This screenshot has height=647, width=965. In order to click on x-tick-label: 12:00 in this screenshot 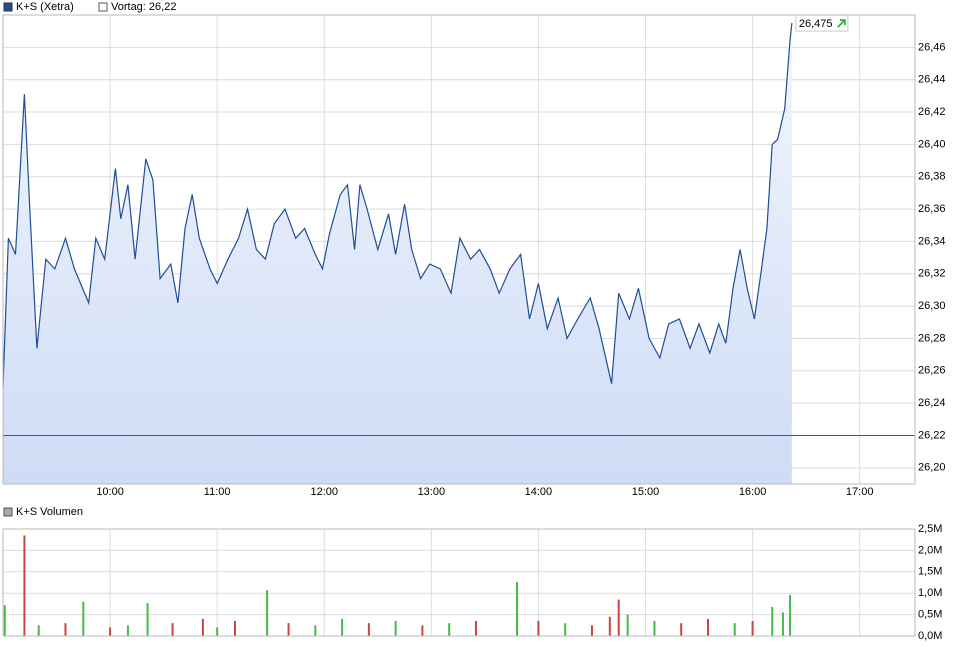, I will do `click(324, 492)`.